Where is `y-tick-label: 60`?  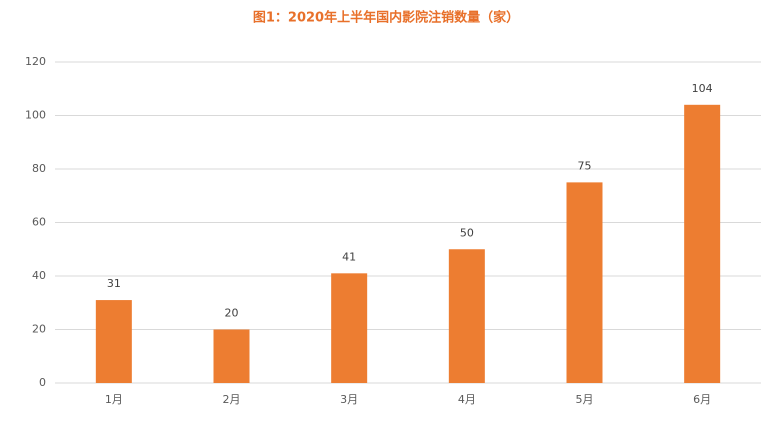
y-tick-label: 60 is located at coordinates (39, 222).